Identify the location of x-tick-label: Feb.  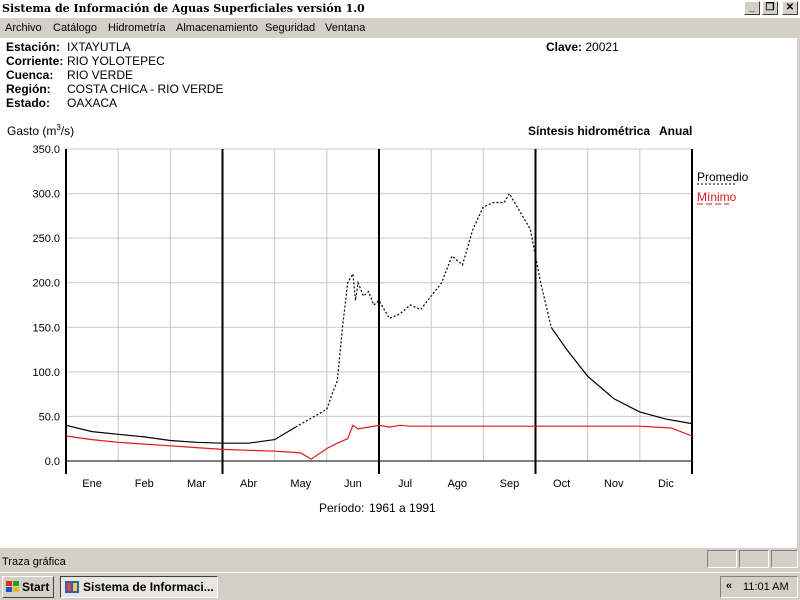
(144, 484).